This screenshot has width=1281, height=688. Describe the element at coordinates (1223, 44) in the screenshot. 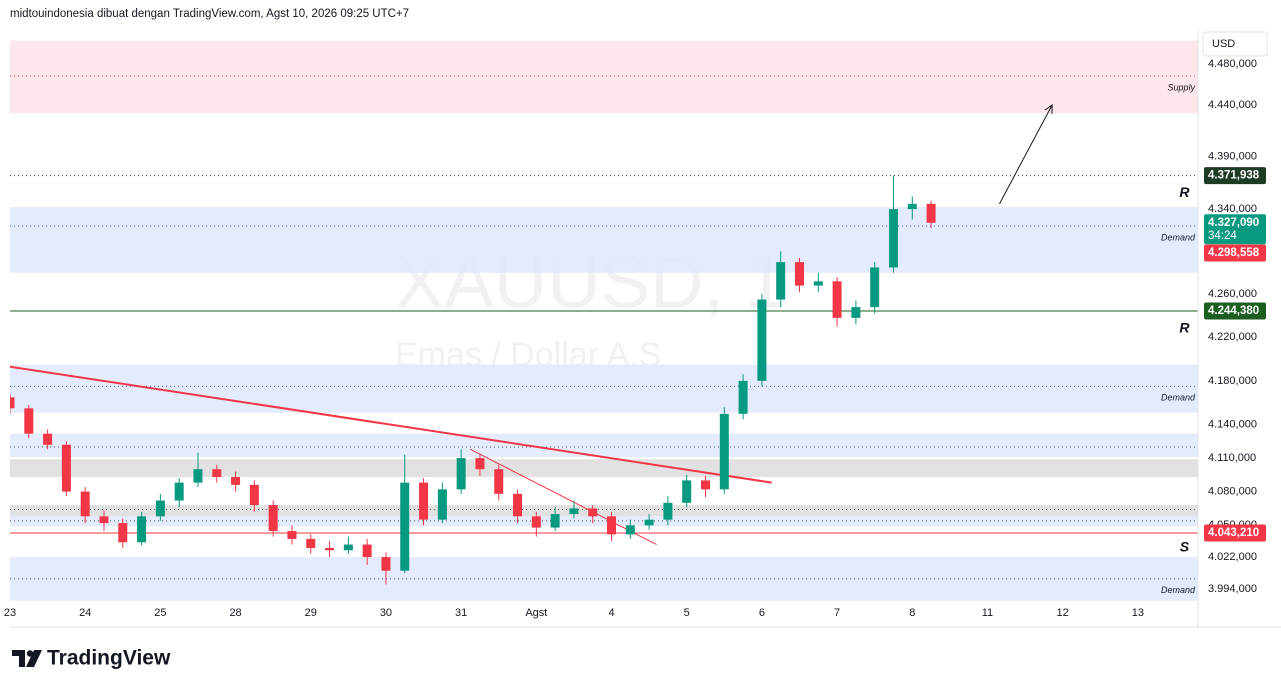

I see `currency: USD` at that location.